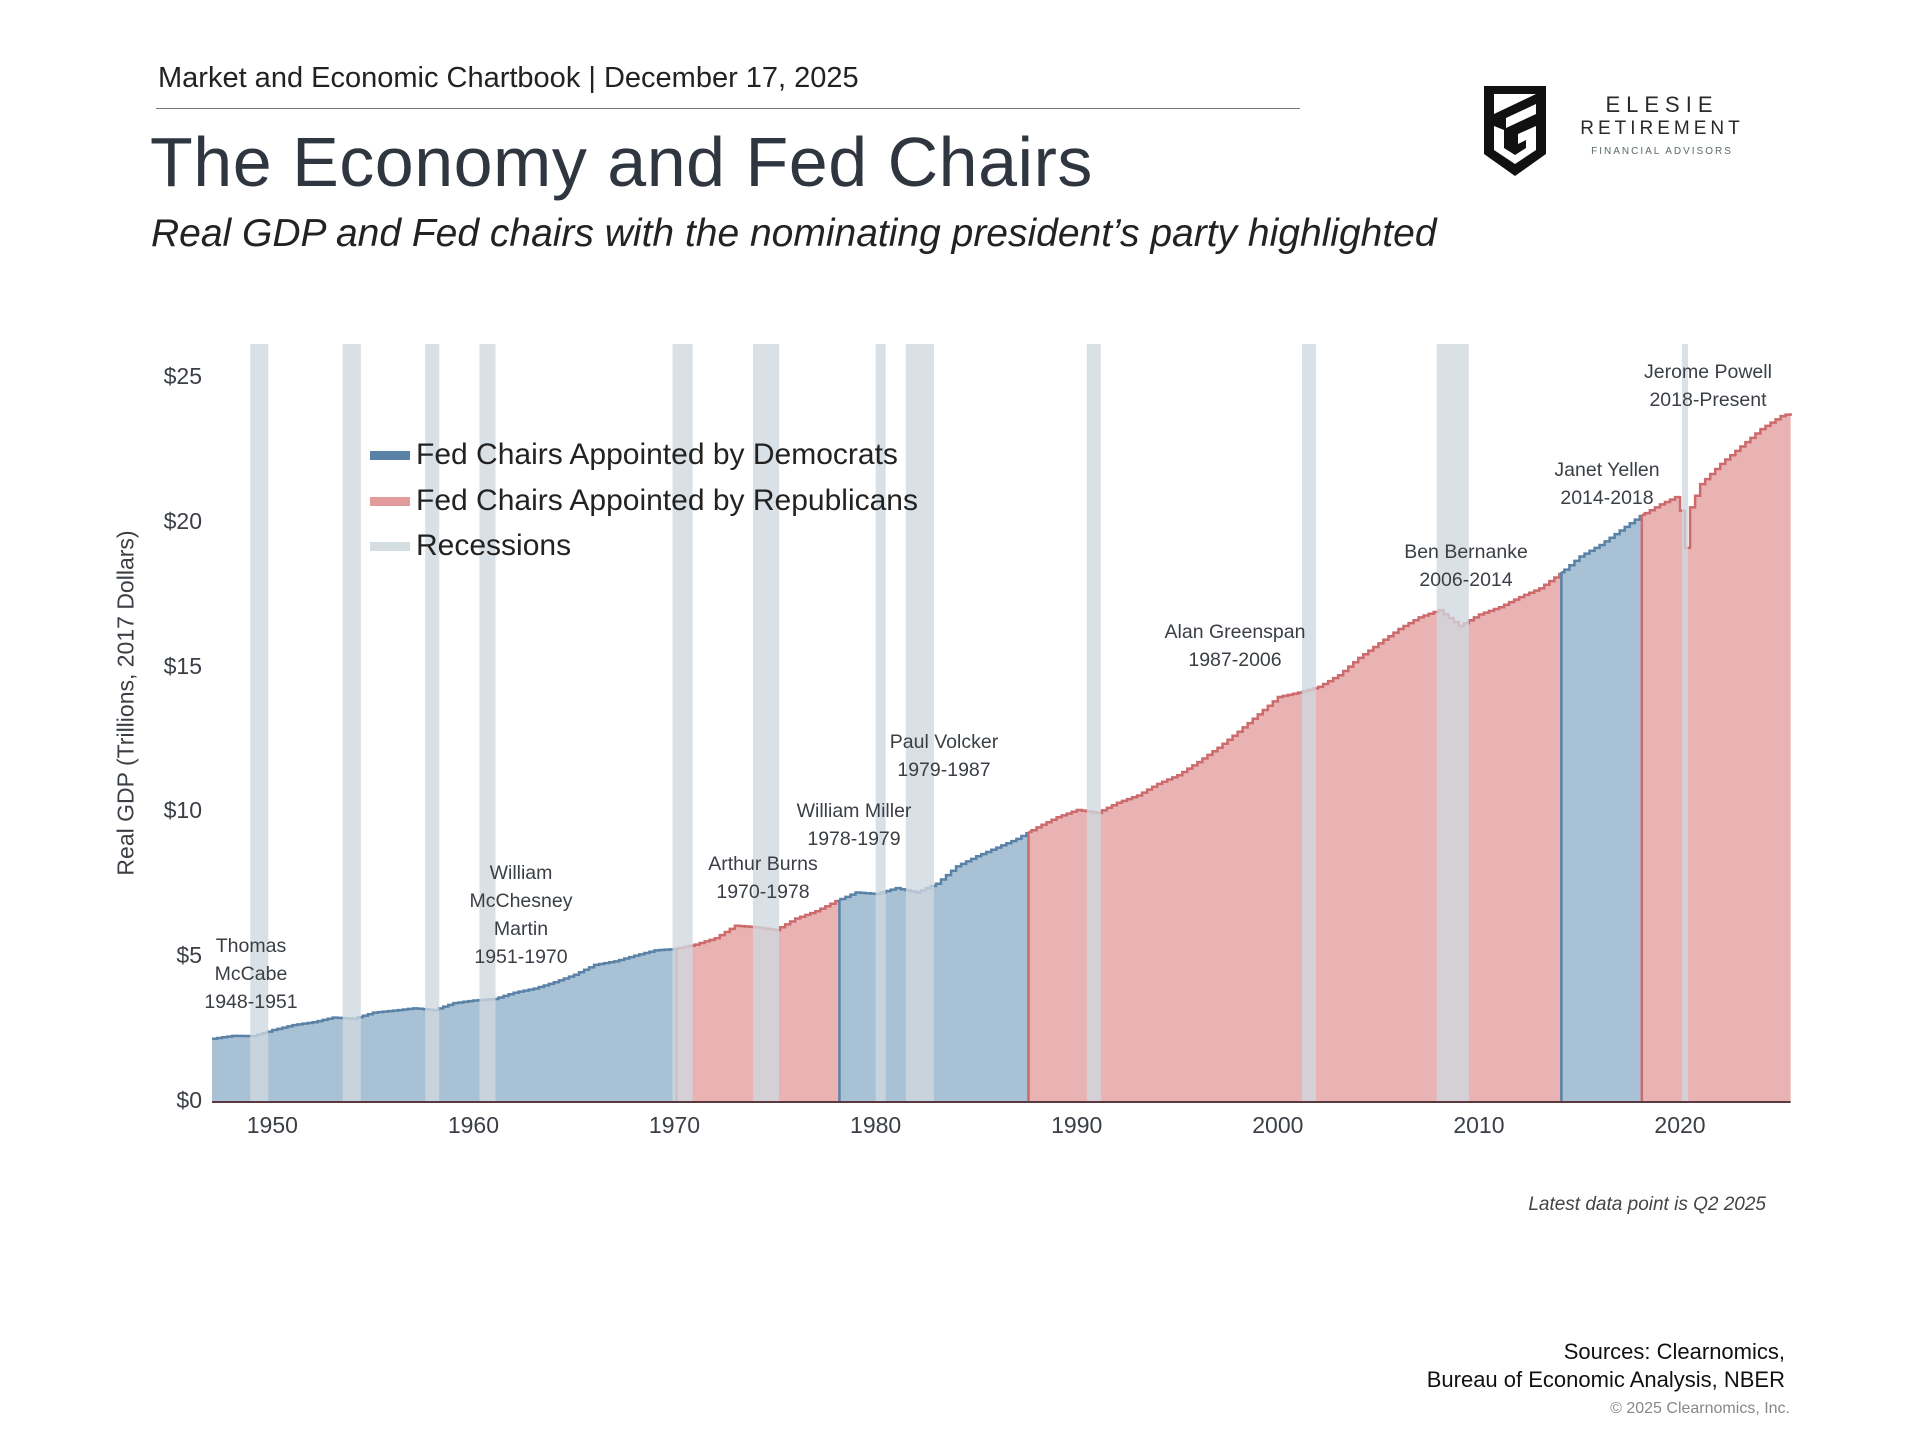 This screenshot has width=1920, height=1440. Describe the element at coordinates (390, 546) in the screenshot. I see `legend-swatch-recessions` at that location.